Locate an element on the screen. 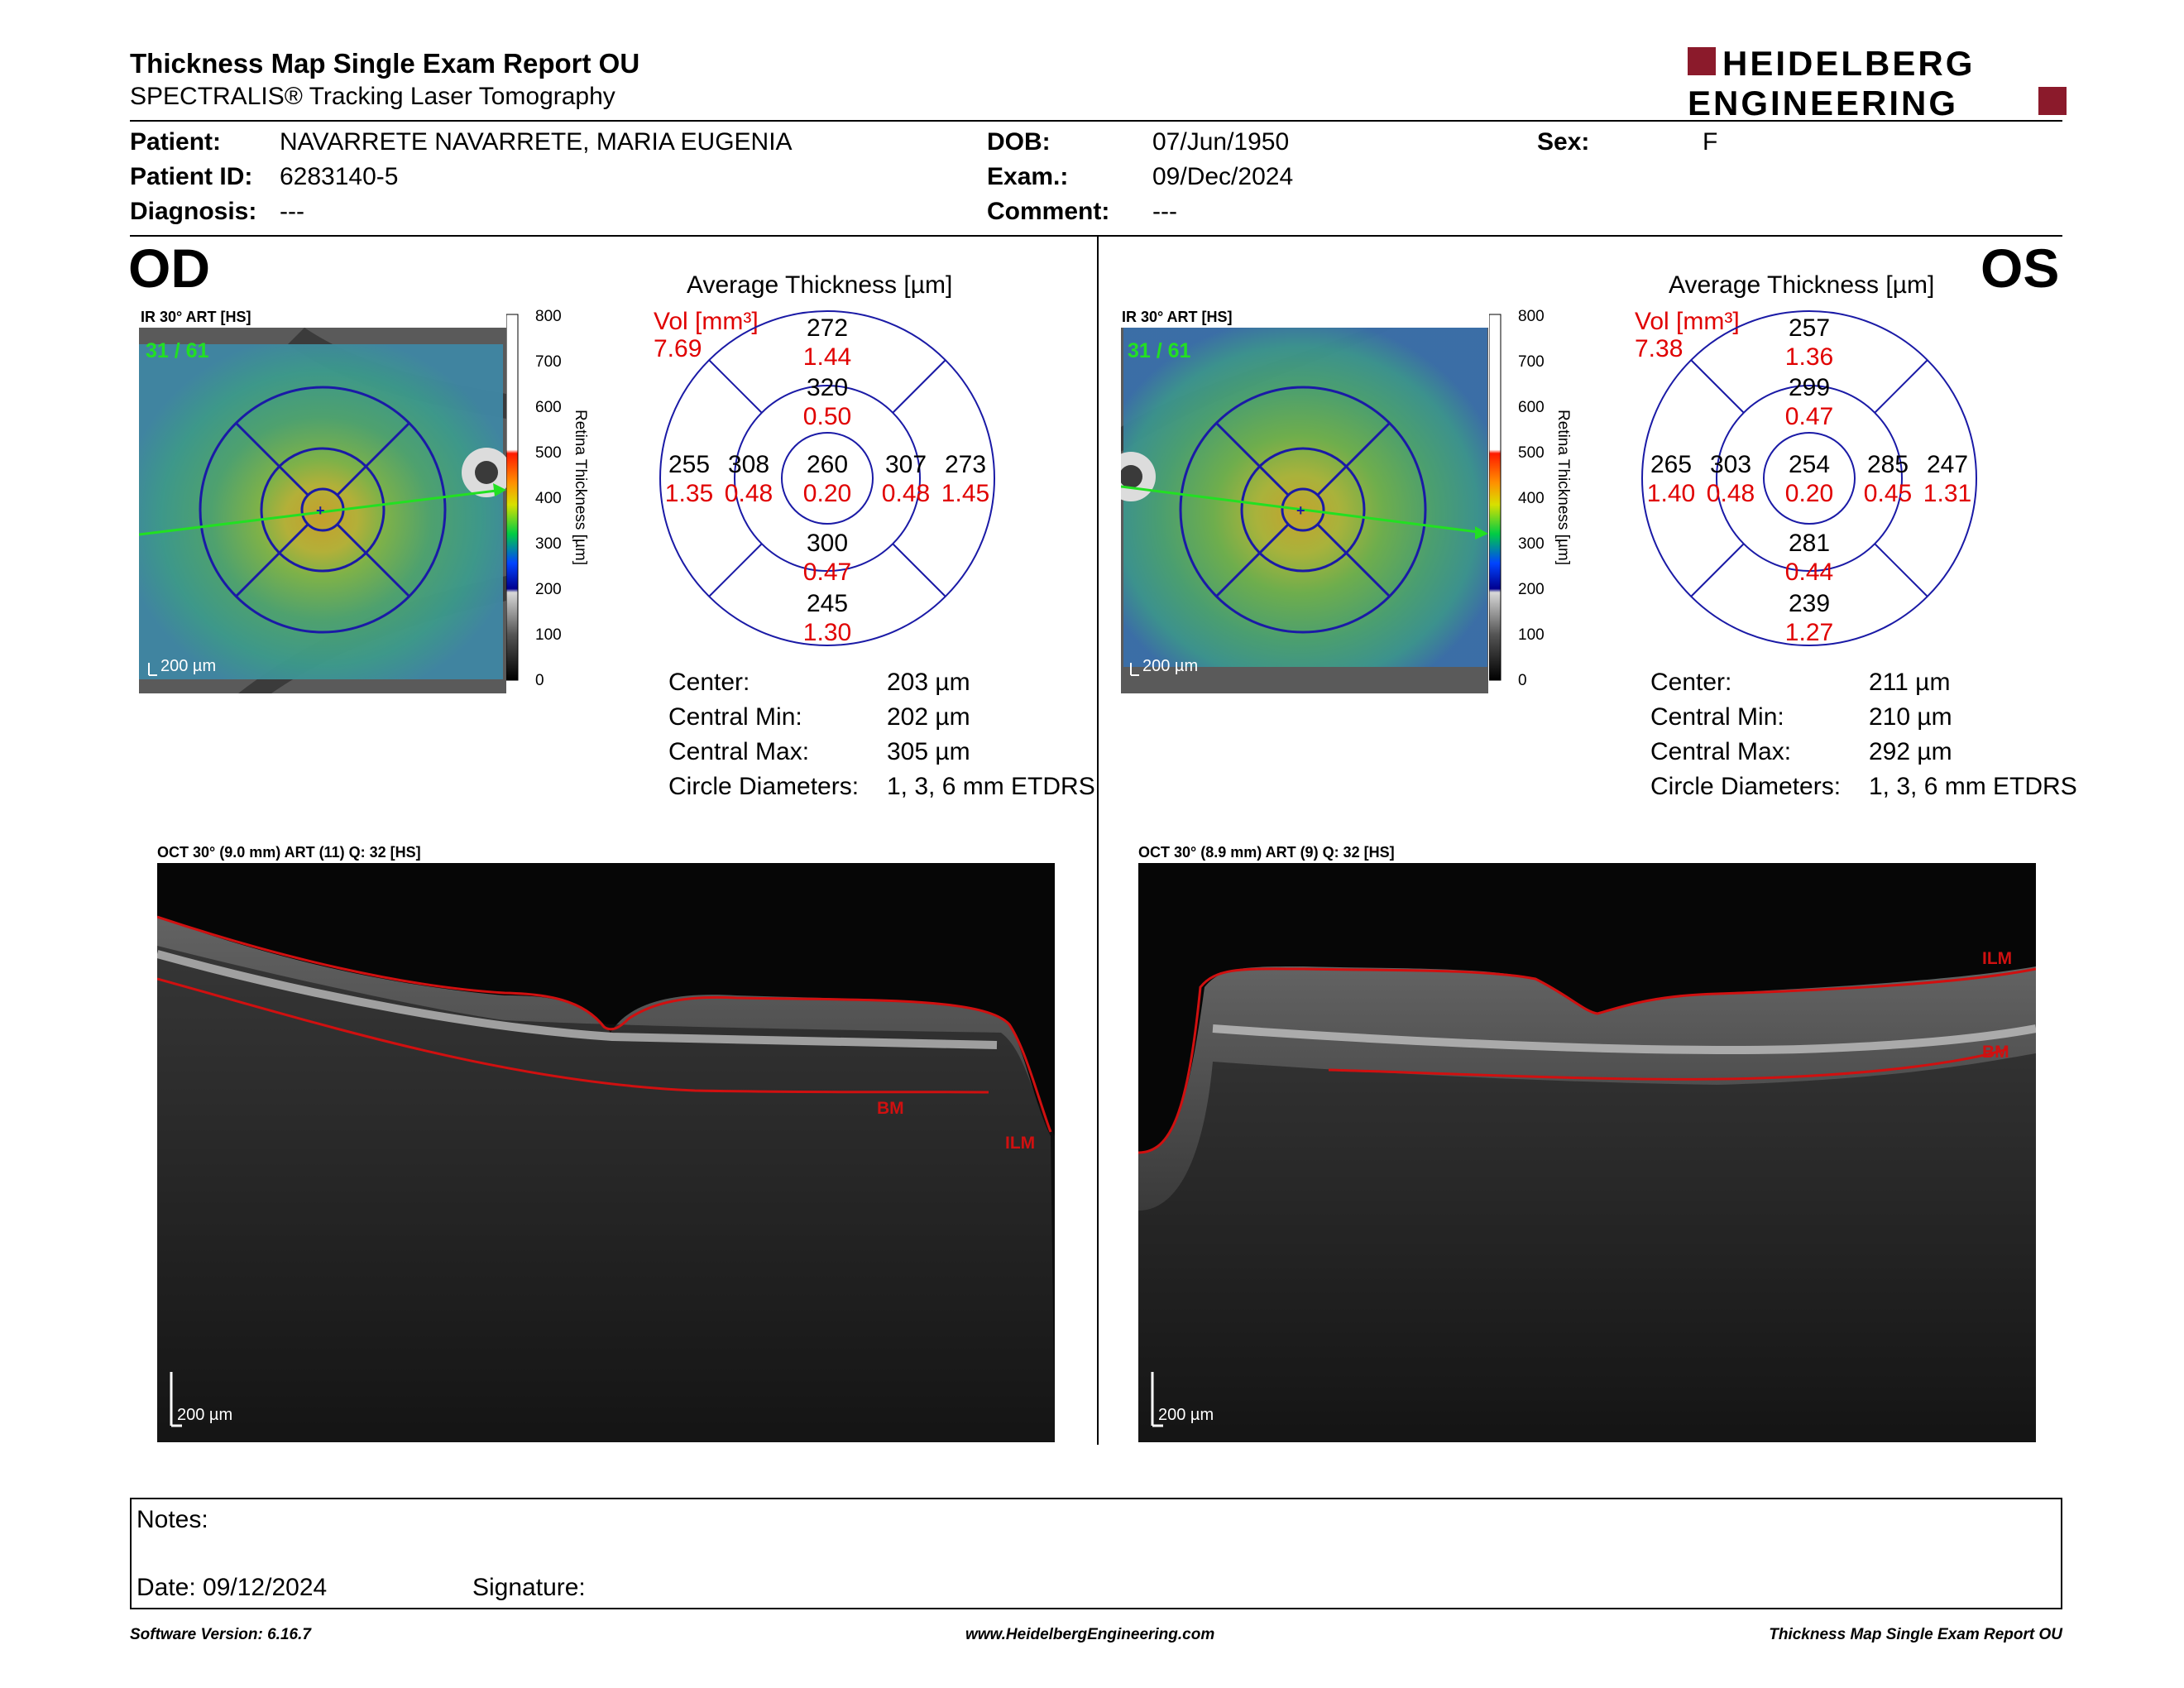  exam-value: 09/Dec/2024 is located at coordinates (1223, 176).